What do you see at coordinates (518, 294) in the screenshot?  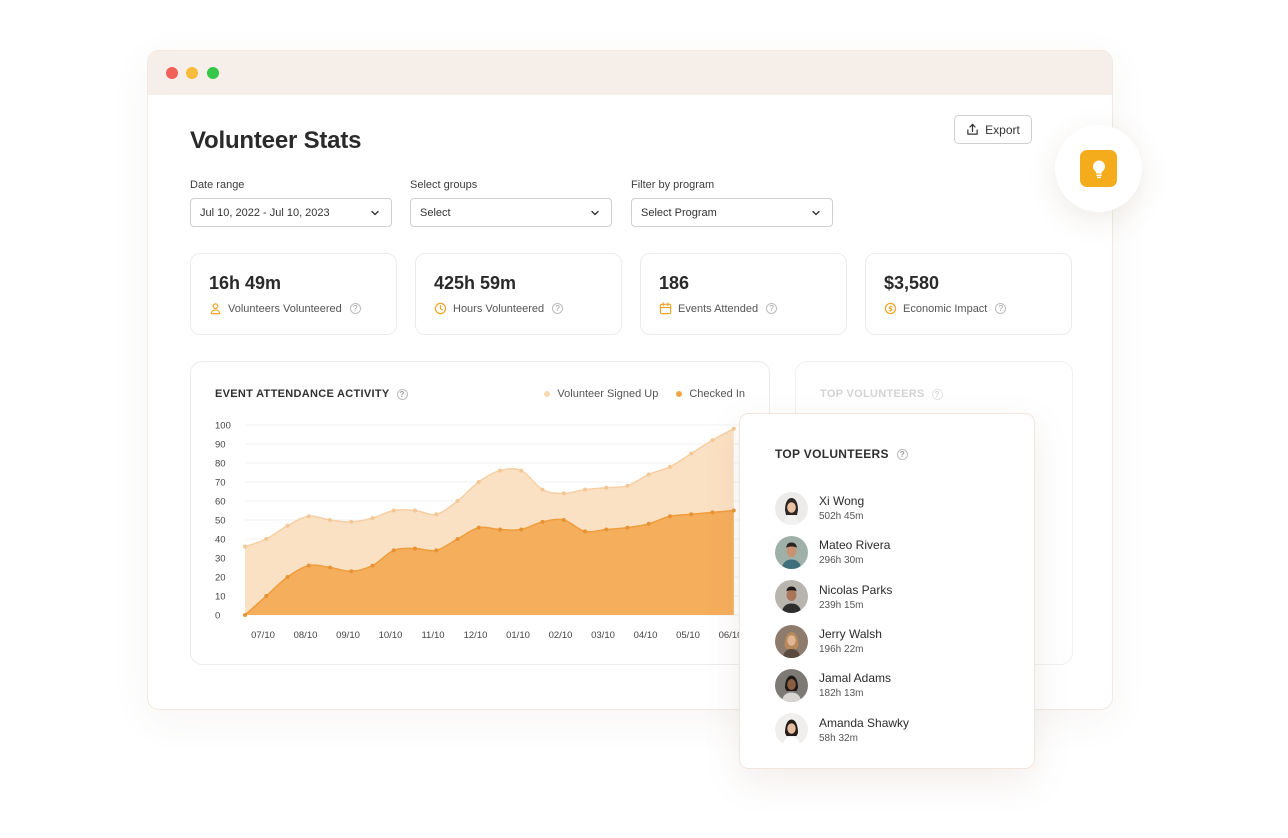 I see `stat-card-hours: 425h 59m Hours Volunteered ?` at bounding box center [518, 294].